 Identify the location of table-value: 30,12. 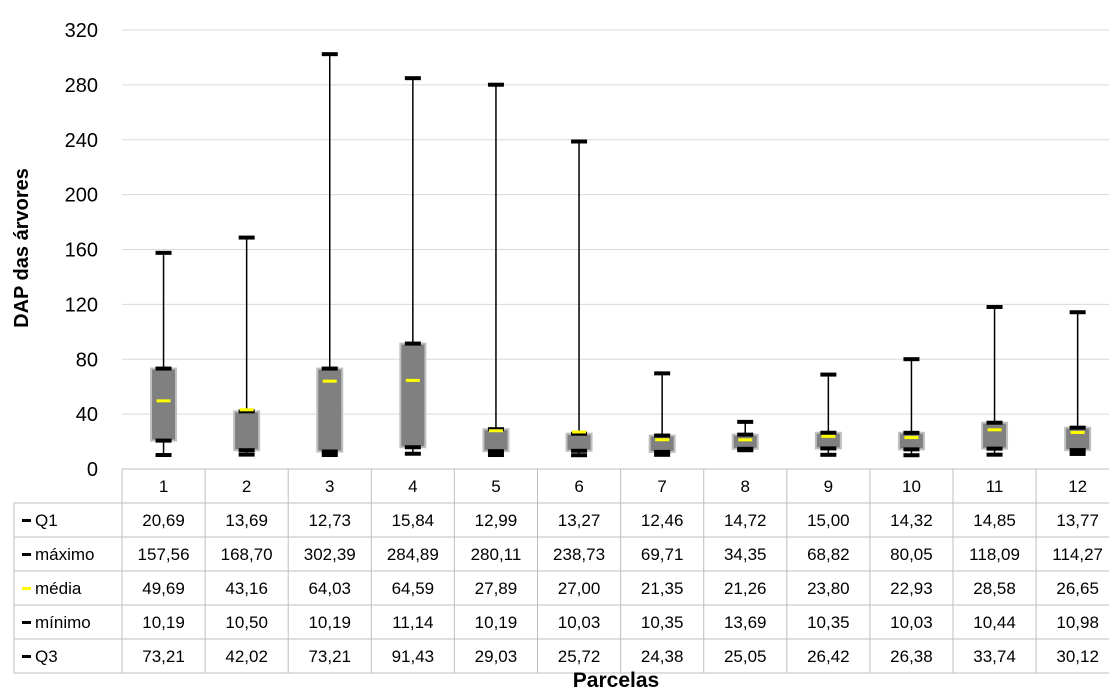
(1077, 656).